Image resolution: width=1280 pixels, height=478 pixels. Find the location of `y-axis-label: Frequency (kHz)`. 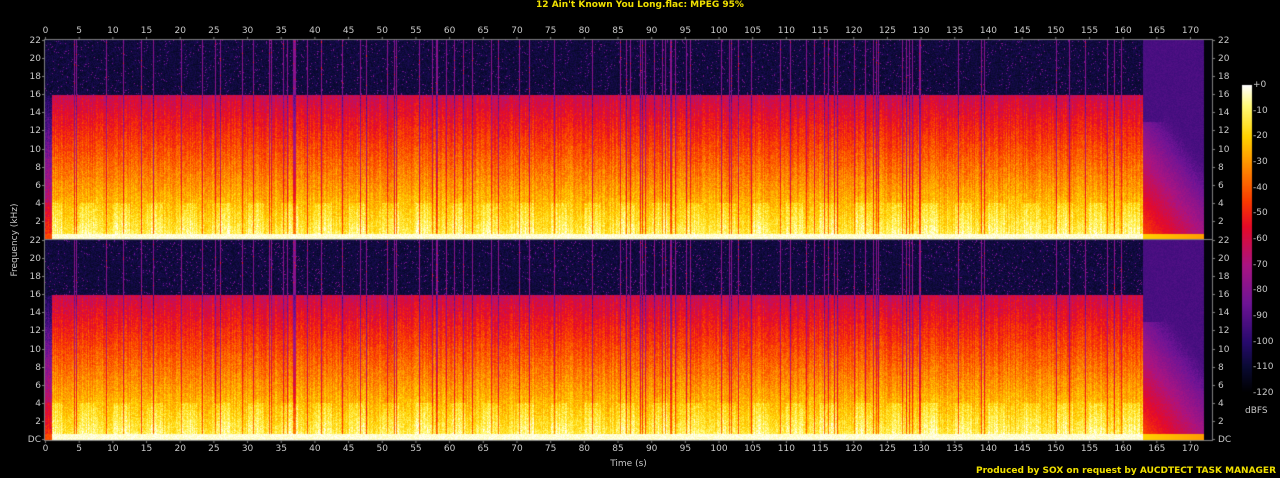

y-axis-label: Frequency (kHz) is located at coordinates (15, 240).